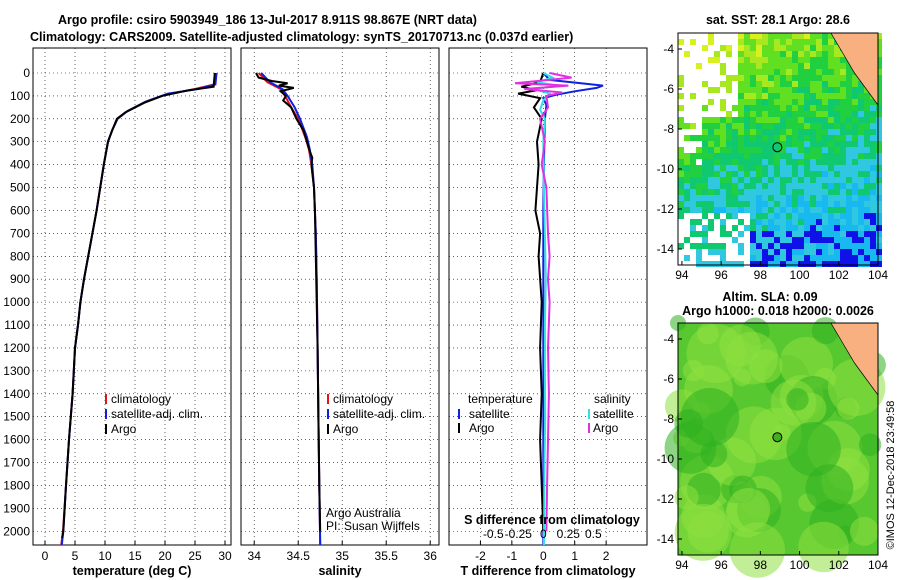 The width and height of the screenshot is (900, 580). What do you see at coordinates (668, 419) in the screenshot?
I see `y-tick-label: -8` at bounding box center [668, 419].